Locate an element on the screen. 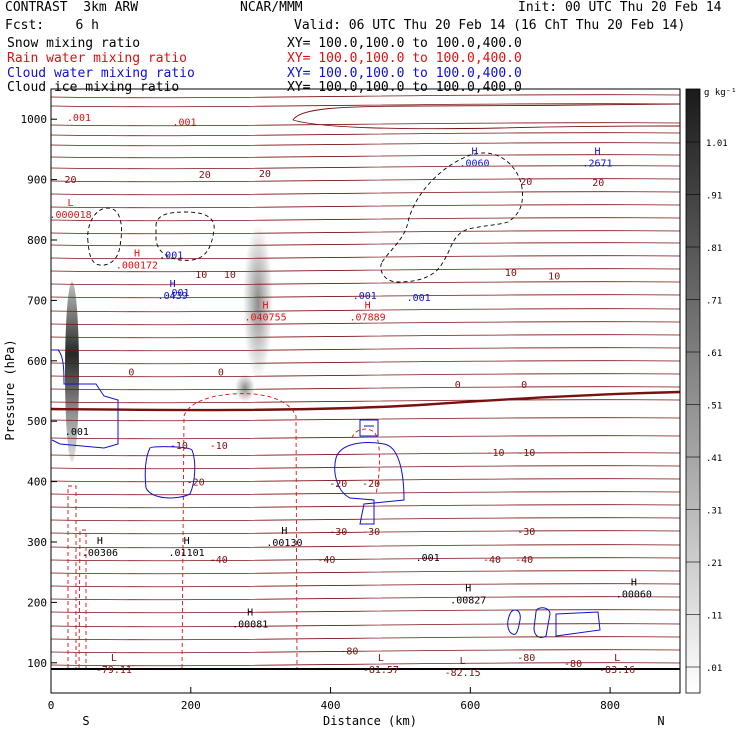  snow-shade-mid-lower is located at coordinates (245, 388).